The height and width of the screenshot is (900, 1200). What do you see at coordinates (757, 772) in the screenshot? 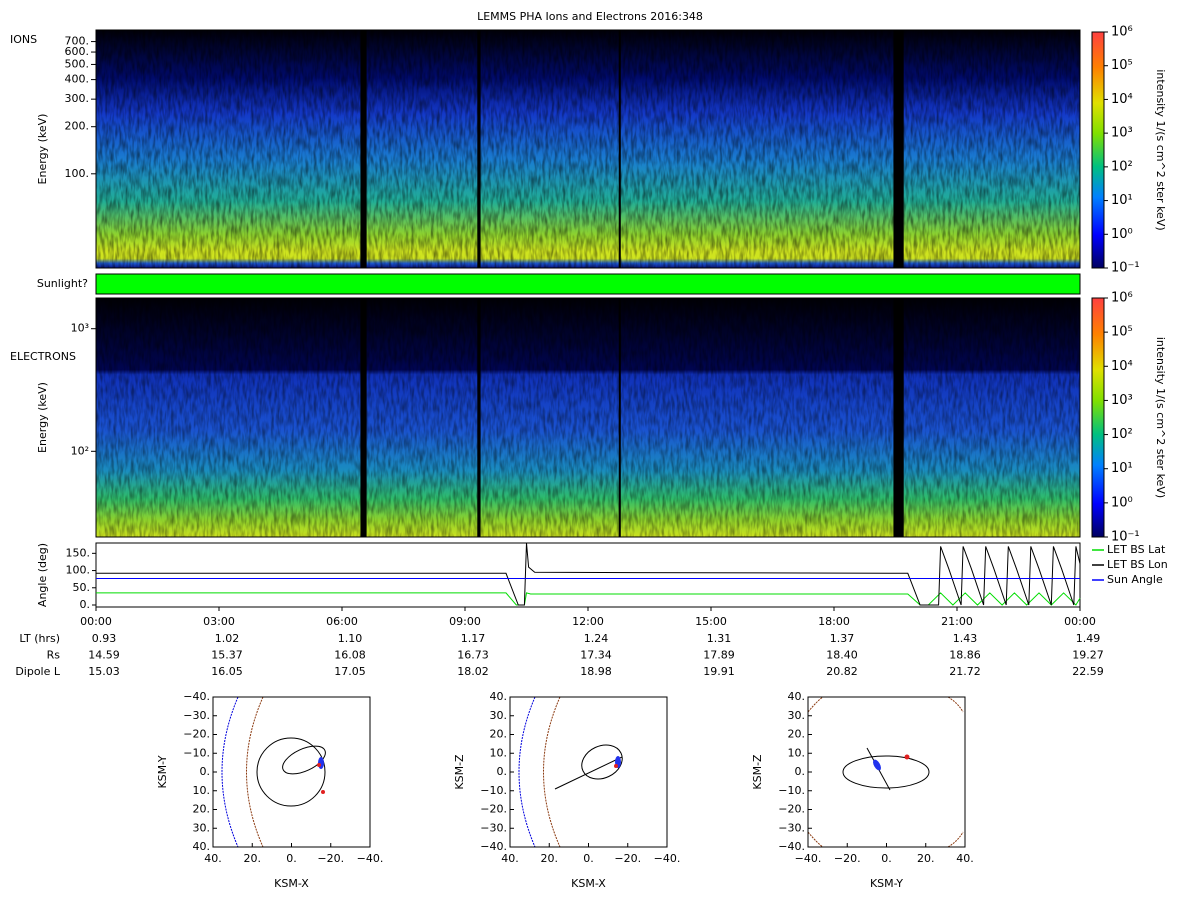
I see `y-axis-label: KSM-Z` at bounding box center [757, 772].